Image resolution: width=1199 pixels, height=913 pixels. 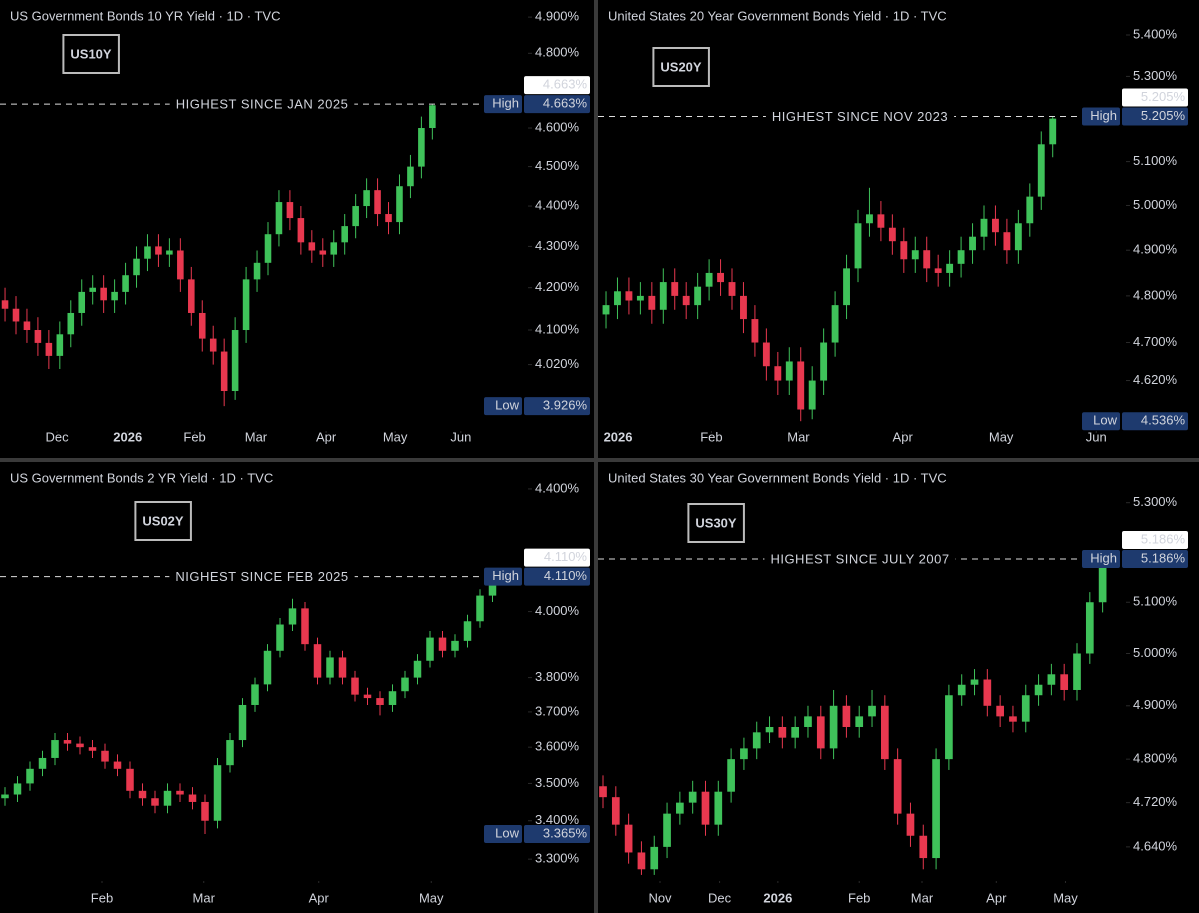 I want to click on y-tick-label: 4.640%, so click(x=1155, y=845).